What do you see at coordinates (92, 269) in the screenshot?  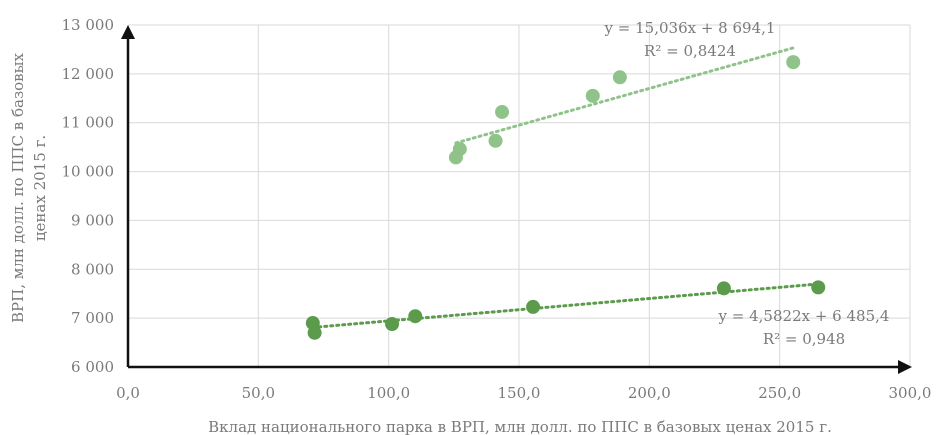 I see `y-tick-label: 8 000` at bounding box center [92, 269].